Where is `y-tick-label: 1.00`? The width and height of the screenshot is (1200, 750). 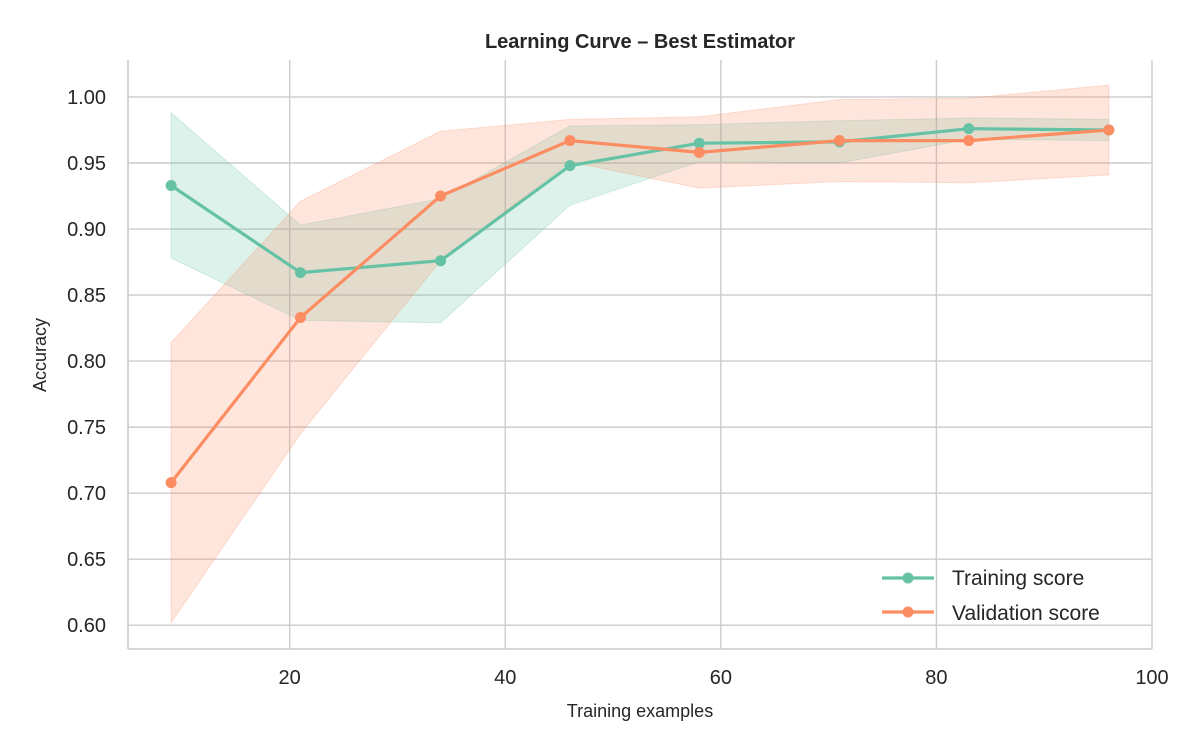
y-tick-label: 1.00 is located at coordinates (86, 98).